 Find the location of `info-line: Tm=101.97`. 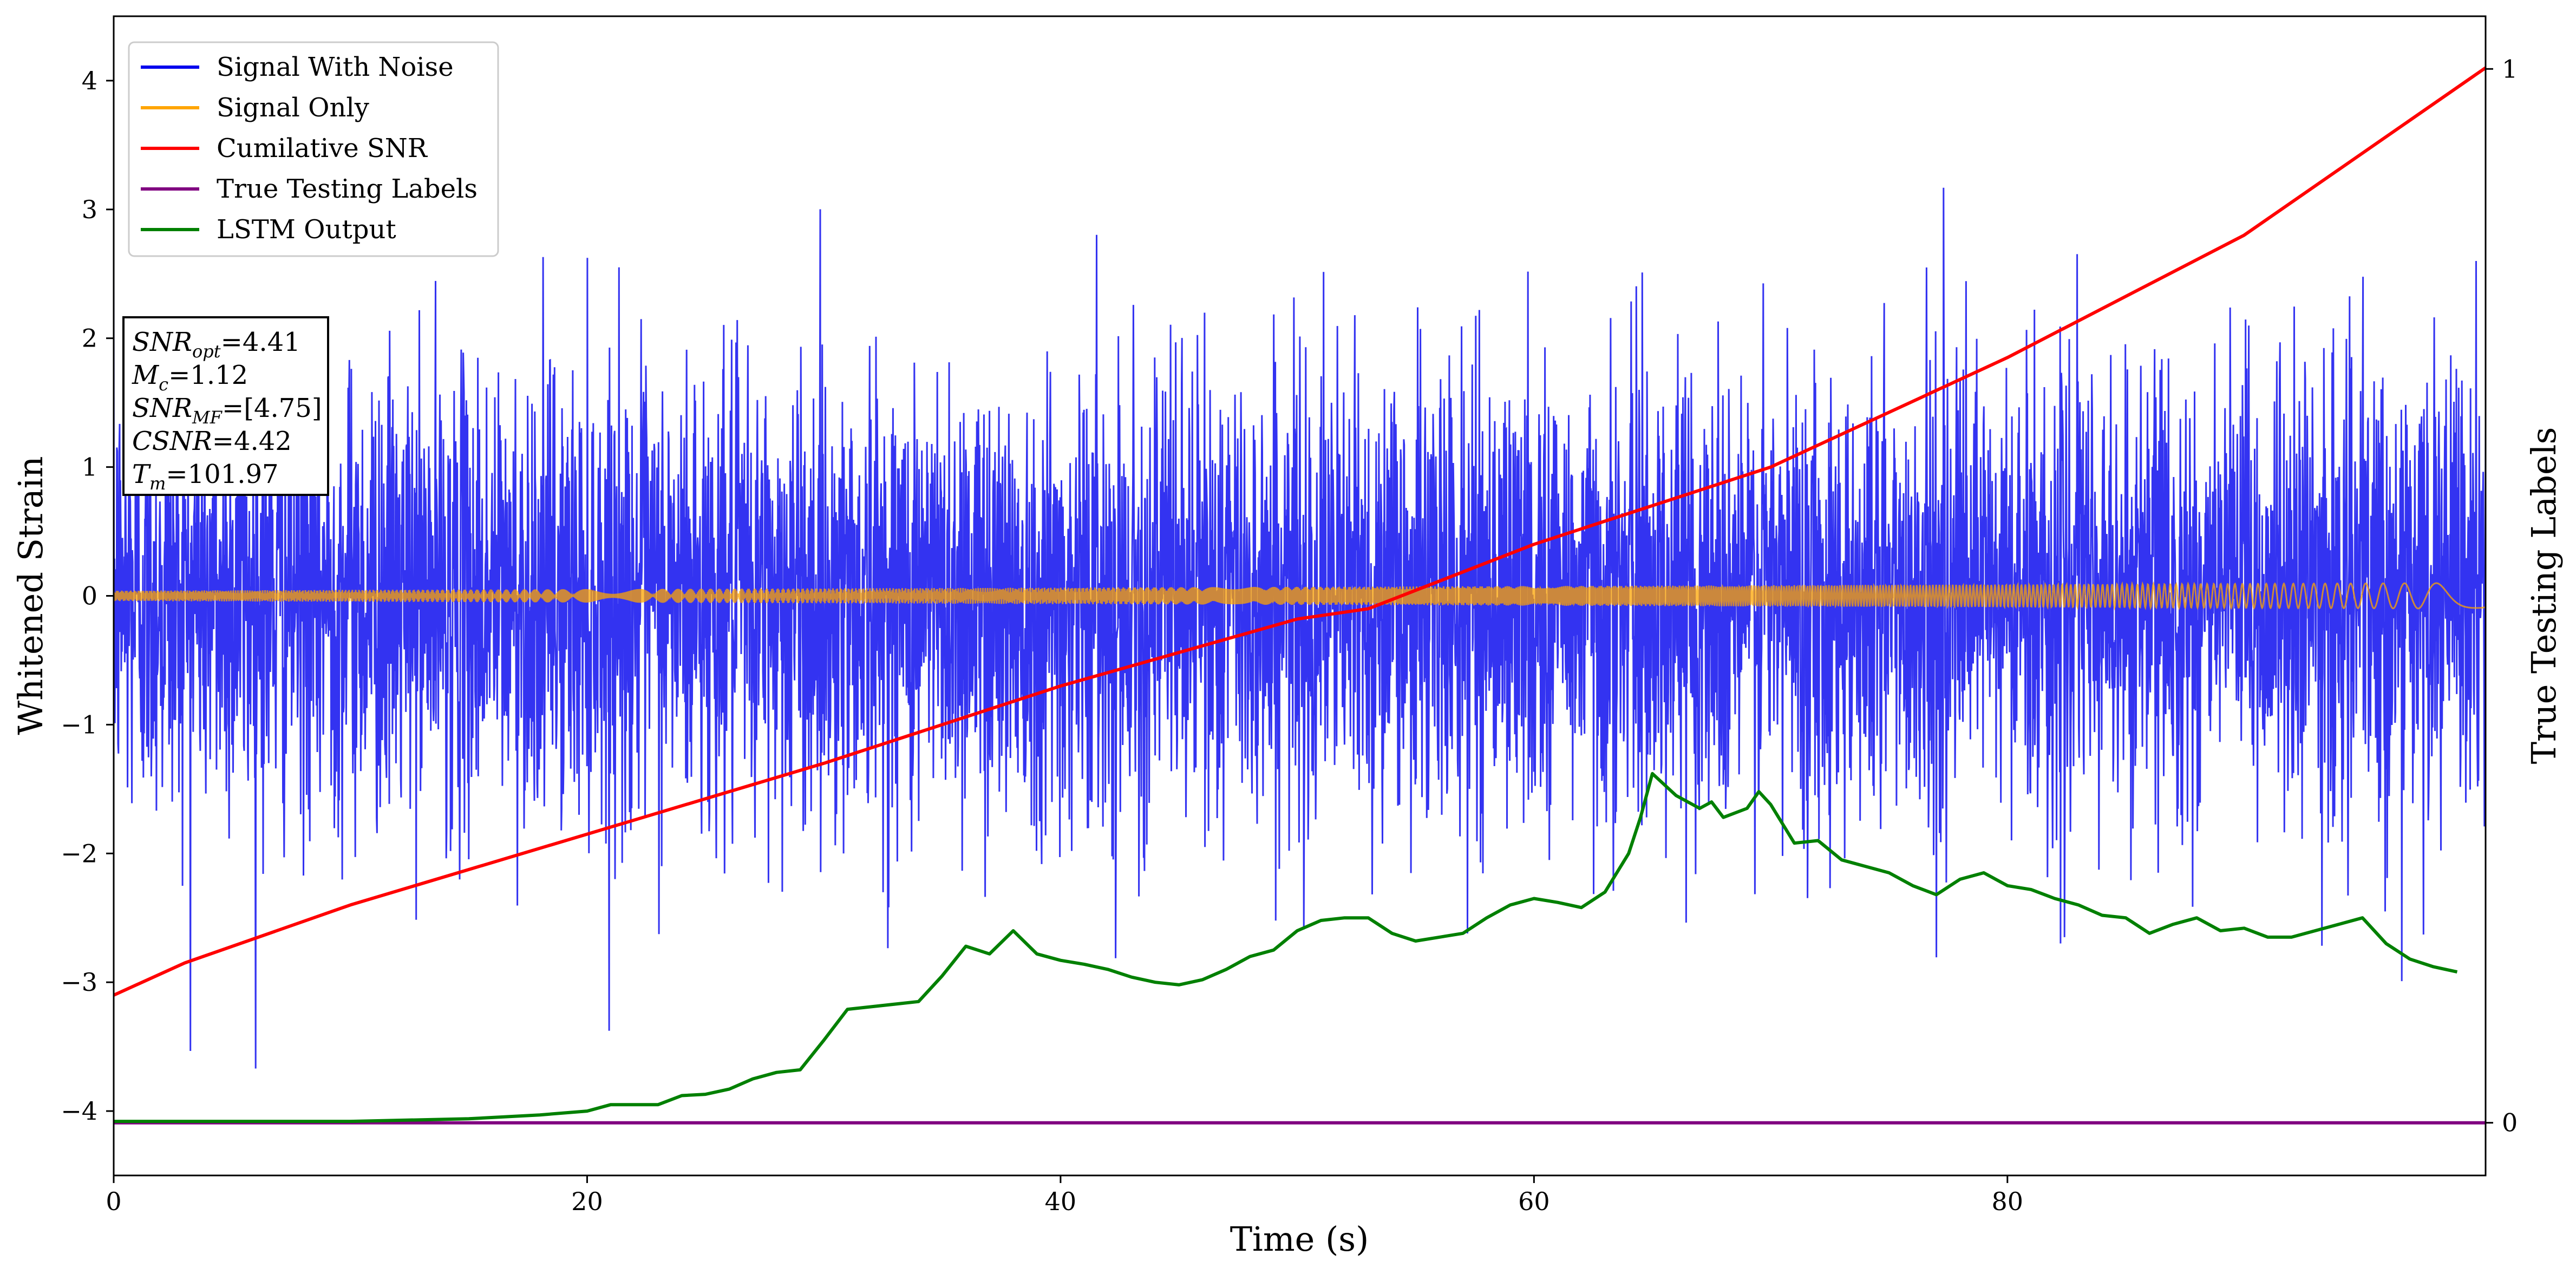

info-line: Tm=101.97 is located at coordinates (206, 476).